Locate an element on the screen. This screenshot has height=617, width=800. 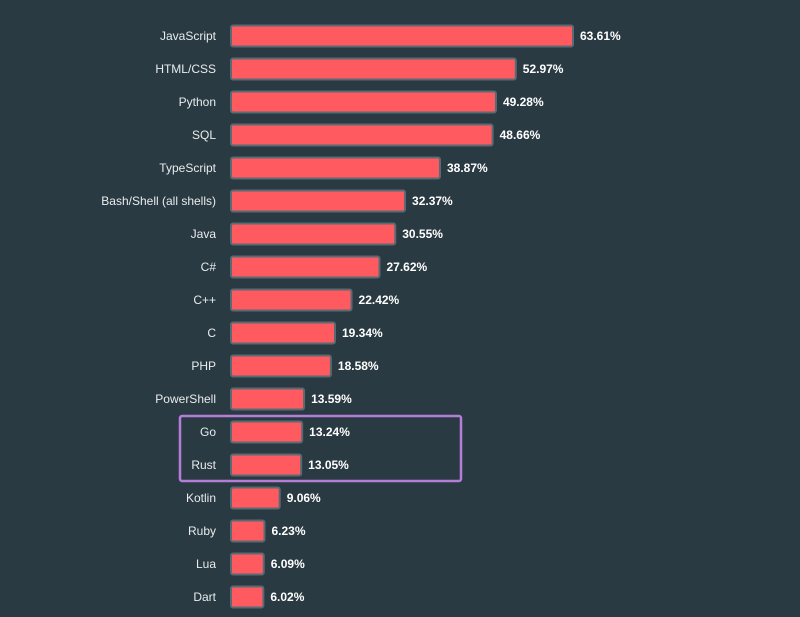
bar-powershell is located at coordinates (268, 399).